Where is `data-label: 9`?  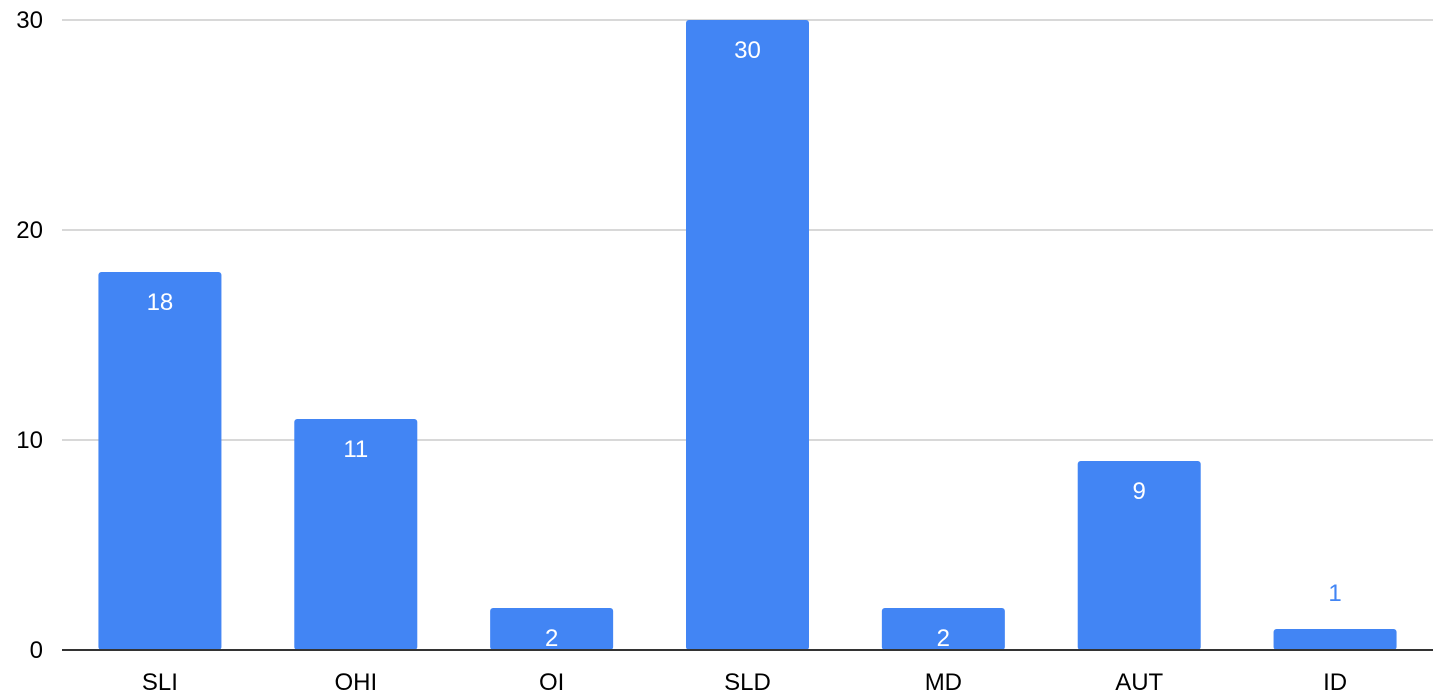
data-label: 9 is located at coordinates (1139, 491).